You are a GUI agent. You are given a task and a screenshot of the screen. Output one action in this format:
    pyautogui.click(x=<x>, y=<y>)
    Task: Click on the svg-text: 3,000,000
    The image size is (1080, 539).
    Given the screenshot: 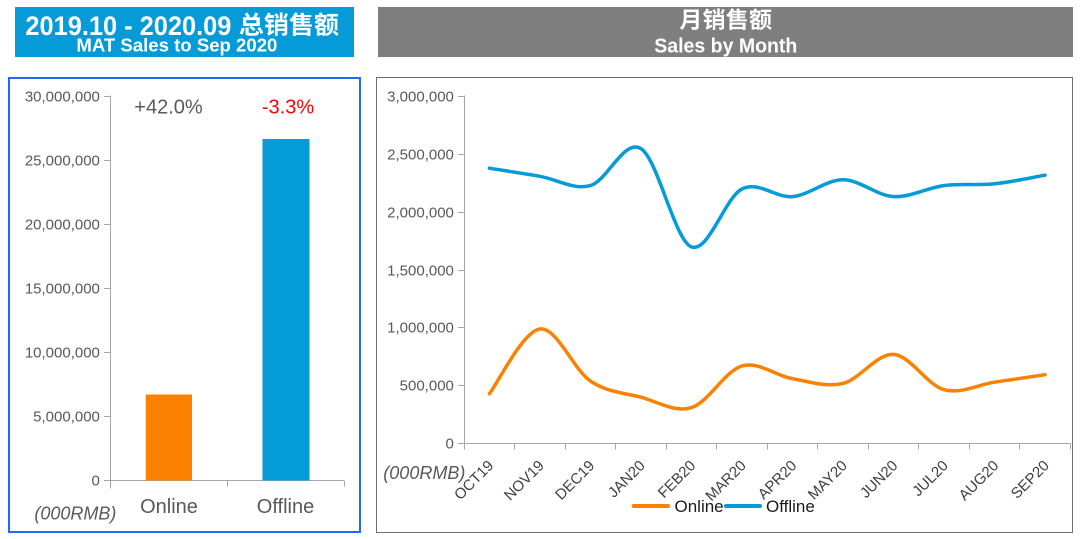 What is the action you would take?
    pyautogui.click(x=420, y=97)
    